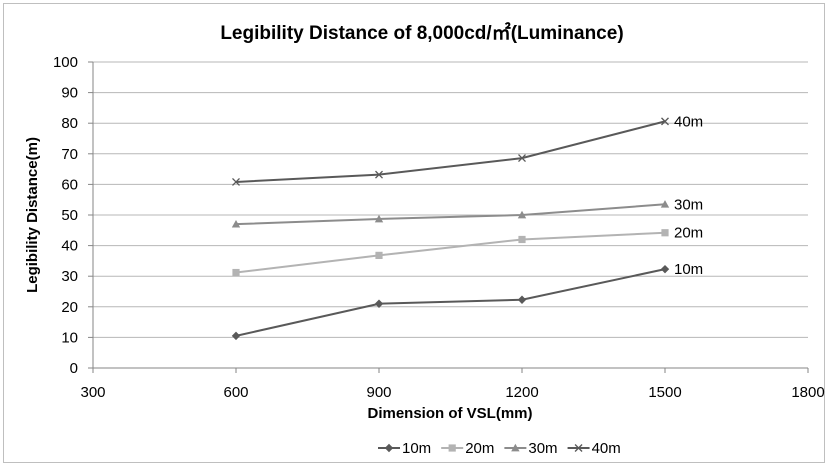 This screenshot has height=468, width=830. What do you see at coordinates (69, 184) in the screenshot?
I see `y-tick-label: 60` at bounding box center [69, 184].